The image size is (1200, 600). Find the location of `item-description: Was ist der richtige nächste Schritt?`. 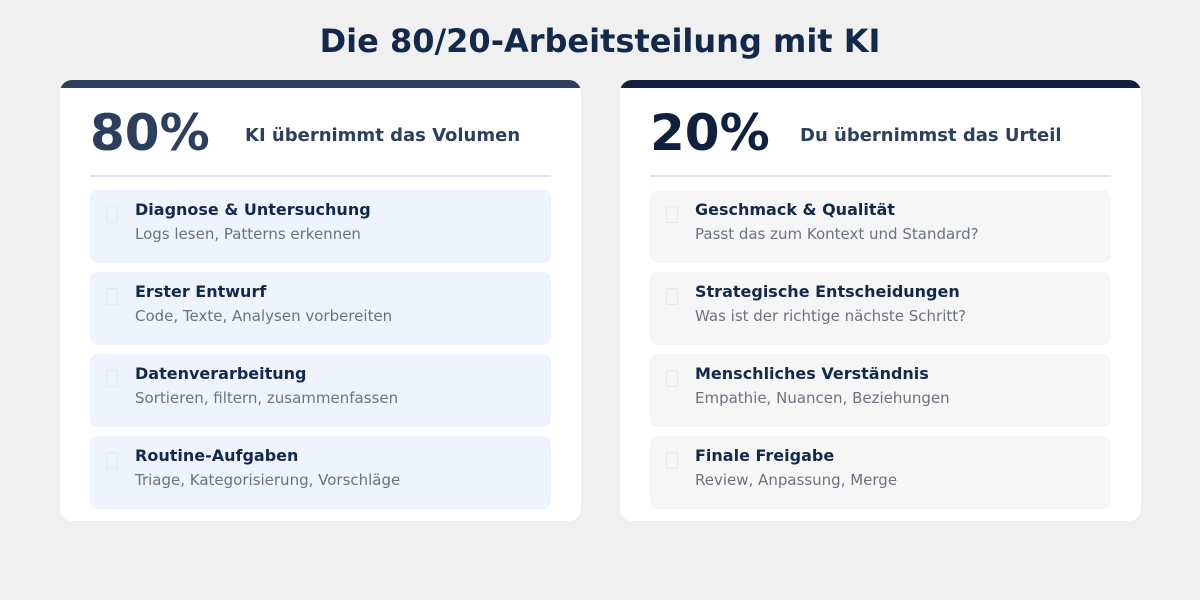

item-description: Was ist der richtige nächste Schritt? is located at coordinates (831, 316).